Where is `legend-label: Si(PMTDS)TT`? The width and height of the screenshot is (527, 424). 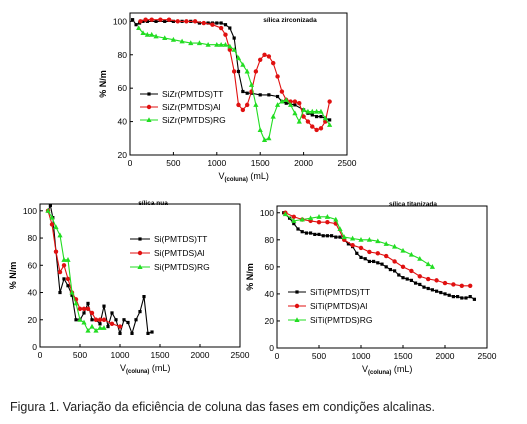 legend-label: Si(PMTDS)TT is located at coordinates (180, 239).